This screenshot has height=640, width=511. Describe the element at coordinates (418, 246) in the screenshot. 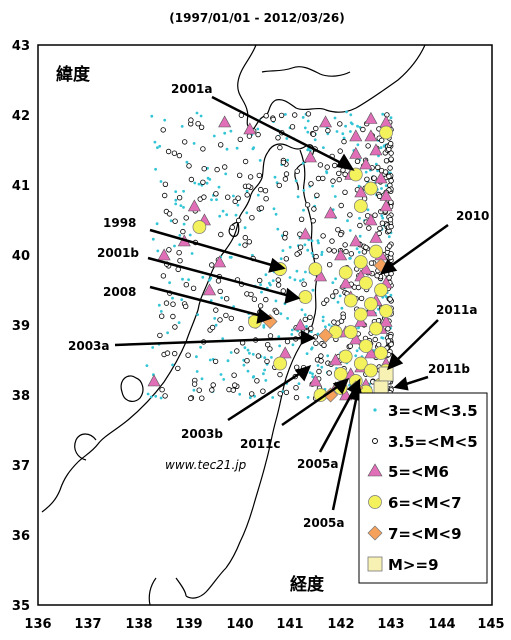

I see `arrow-2010` at that location.